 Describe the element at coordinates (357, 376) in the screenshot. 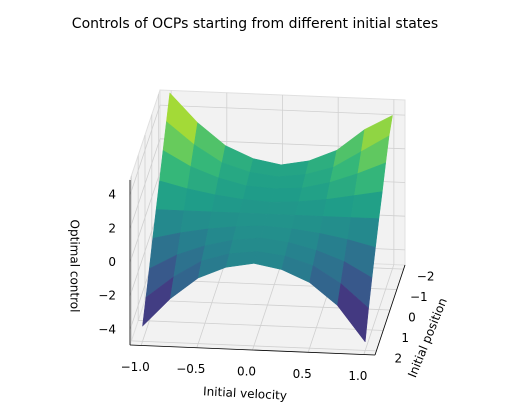

I see `x-tick-label: 1.0` at that location.